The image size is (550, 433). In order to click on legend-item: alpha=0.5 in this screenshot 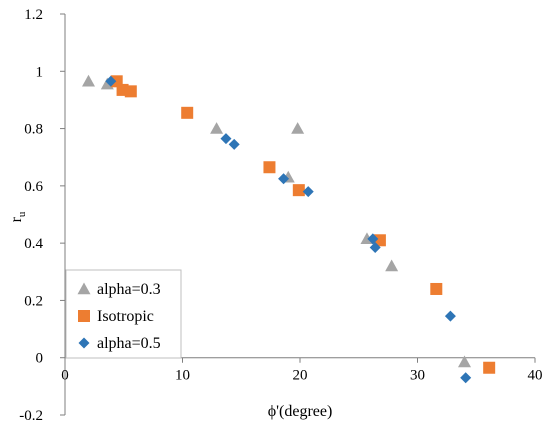, I will do `click(119, 343)`.